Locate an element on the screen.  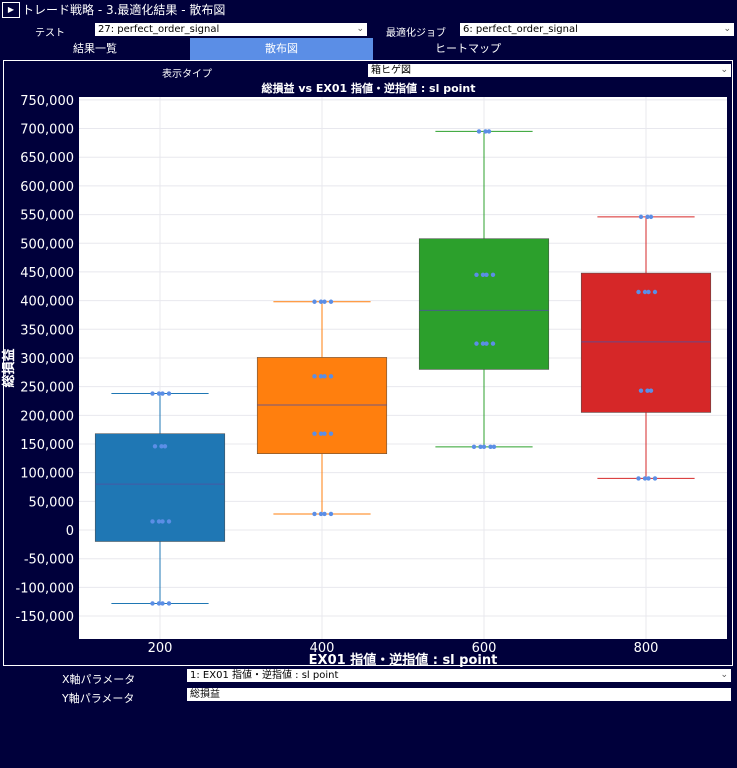
y-tick-label: 150,000 is located at coordinates (47, 445).